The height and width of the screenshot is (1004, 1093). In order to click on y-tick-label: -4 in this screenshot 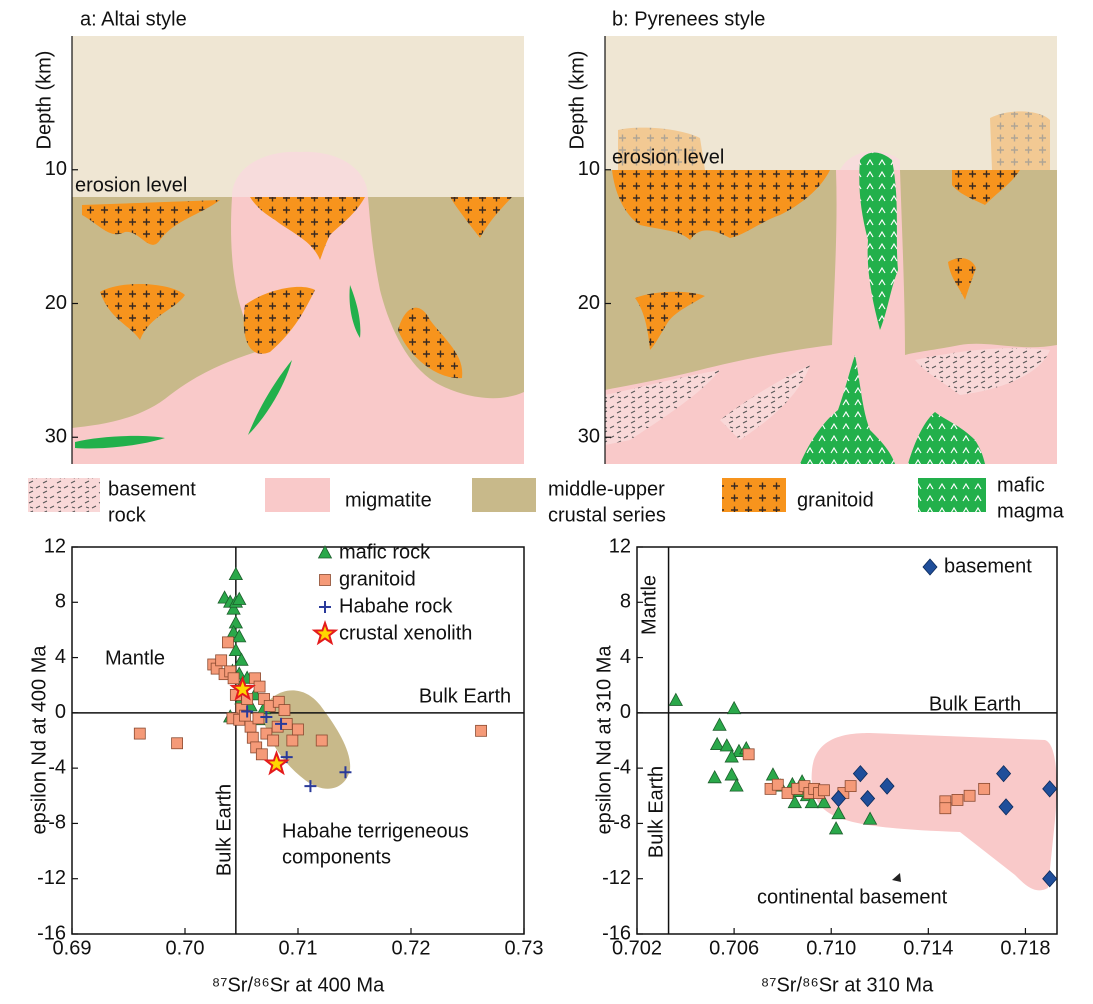, I will do `click(57, 767)`.